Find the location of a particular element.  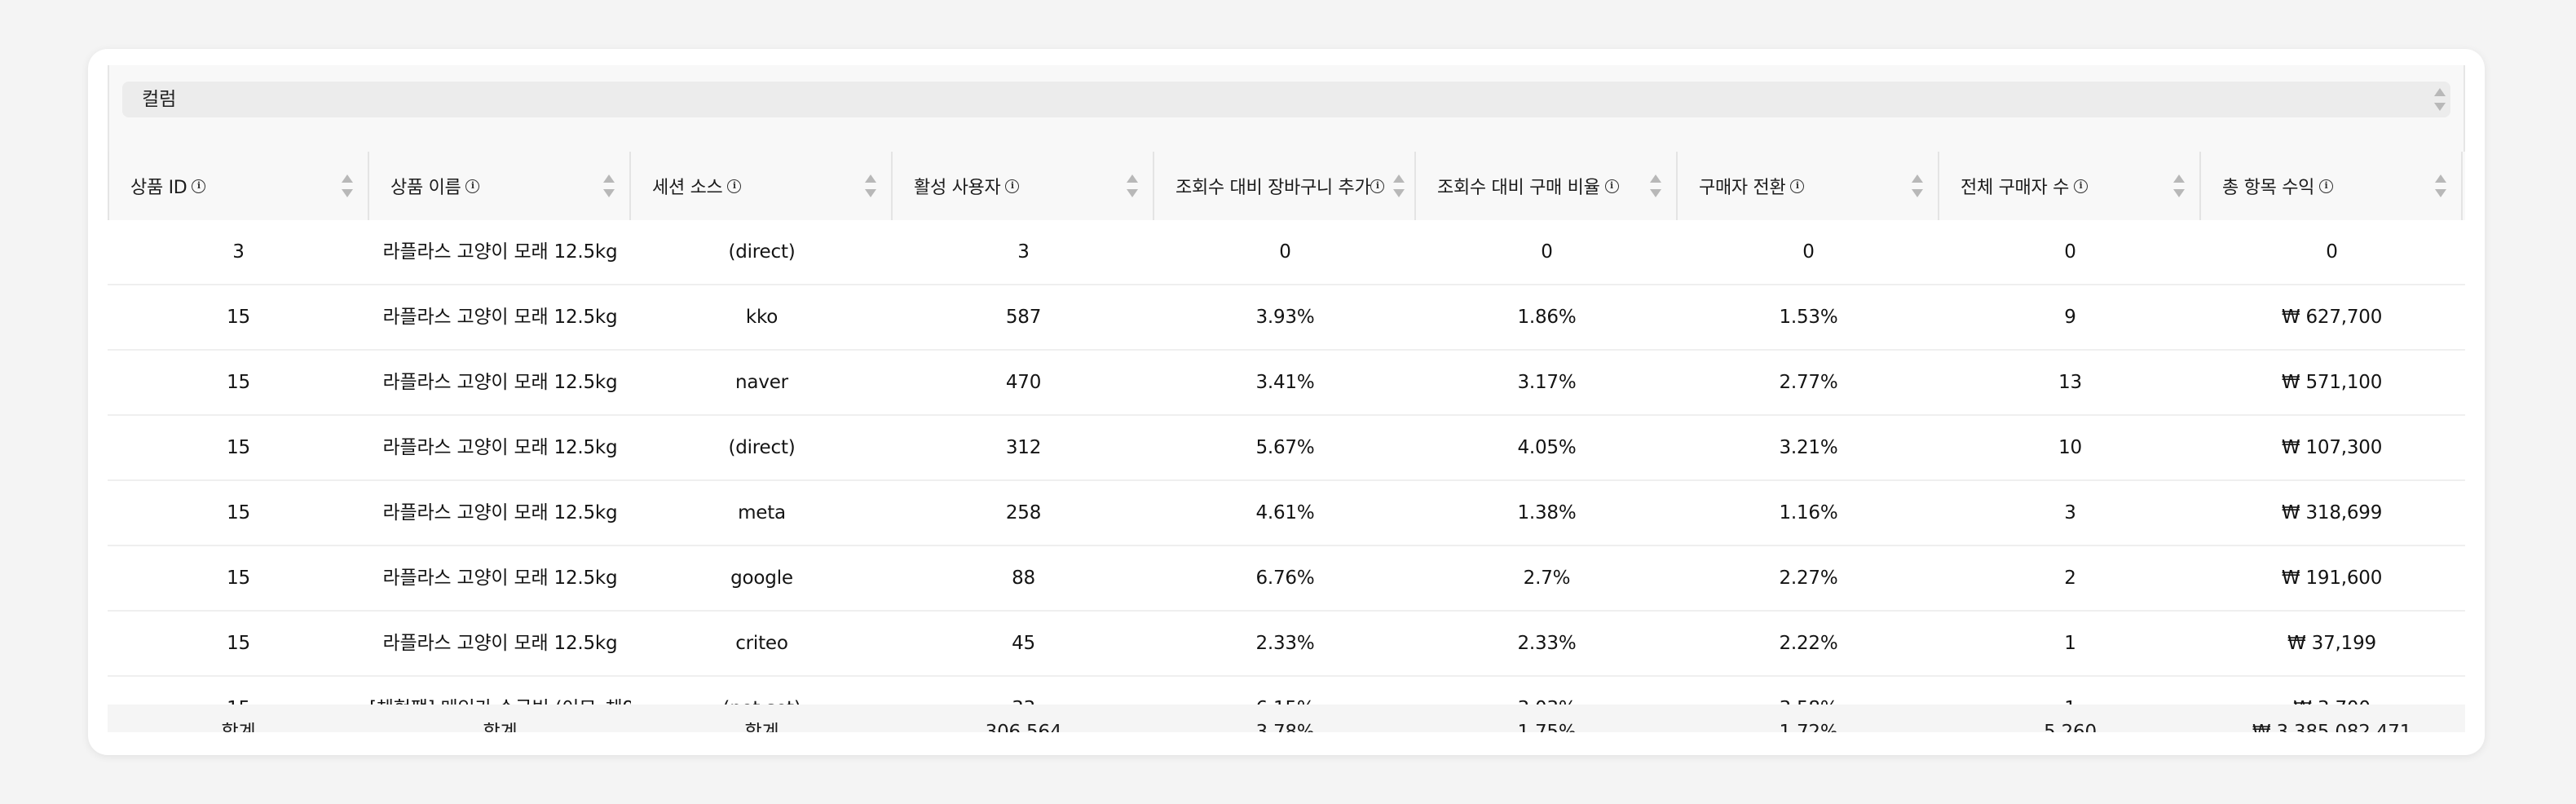

column-header-item-revenue: 총 항목 수익 i is located at coordinates (2332, 186).